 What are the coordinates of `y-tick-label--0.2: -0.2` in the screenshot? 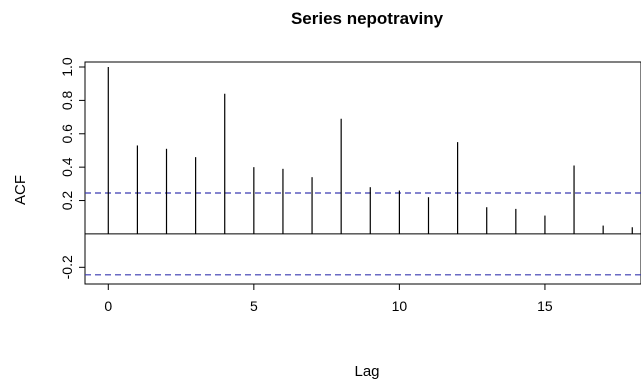 It's located at (67, 267).